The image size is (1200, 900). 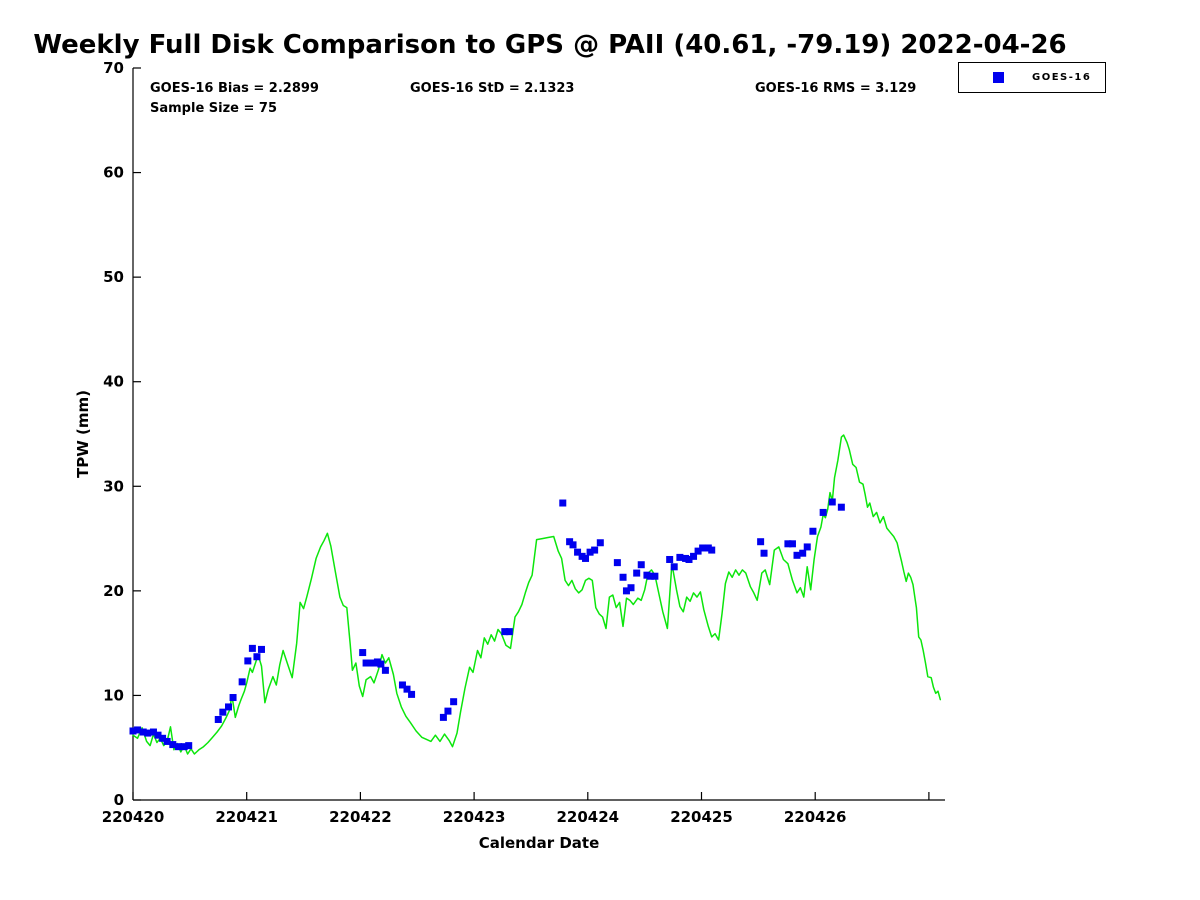 What do you see at coordinates (113, 695) in the screenshot?
I see `y-tick-label: 10` at bounding box center [113, 695].